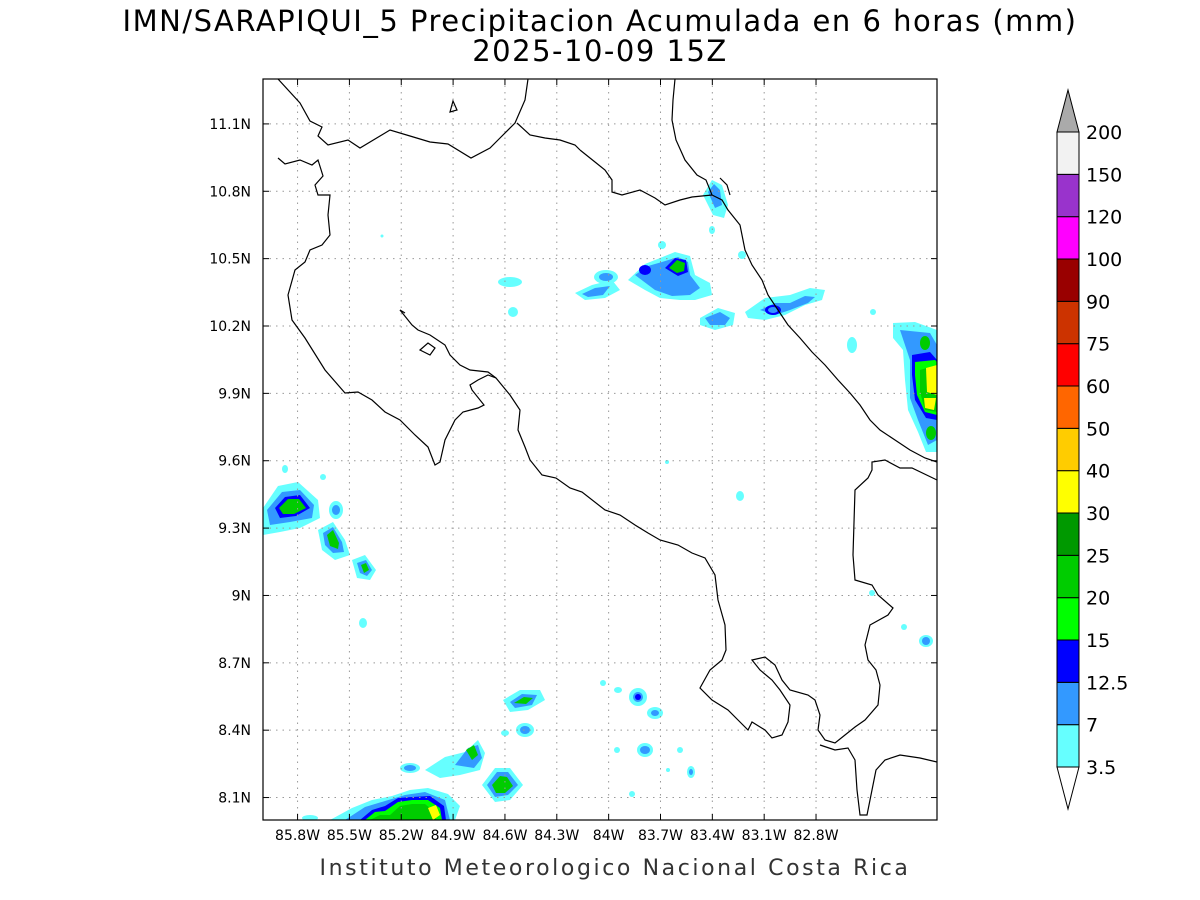 The height and width of the screenshot is (900, 1200). What do you see at coordinates (1101, 768) in the screenshot?
I see `colorbar-level-label: 3.5` at bounding box center [1101, 768].